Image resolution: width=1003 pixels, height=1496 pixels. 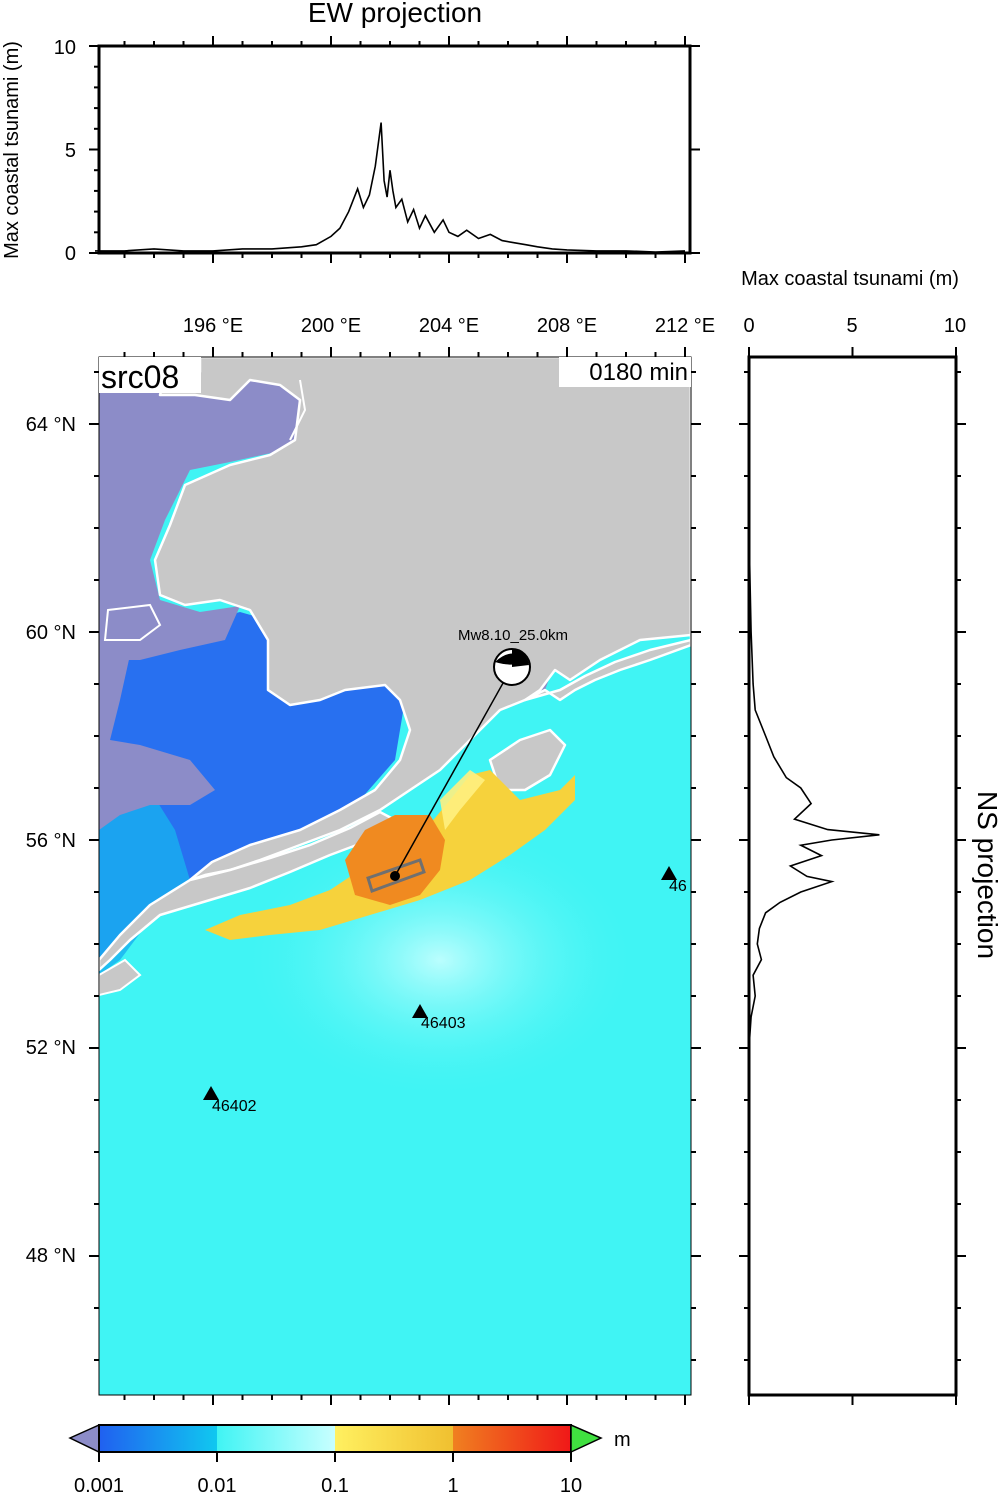 I want to click on station-46: 46, so click(x=674, y=880).